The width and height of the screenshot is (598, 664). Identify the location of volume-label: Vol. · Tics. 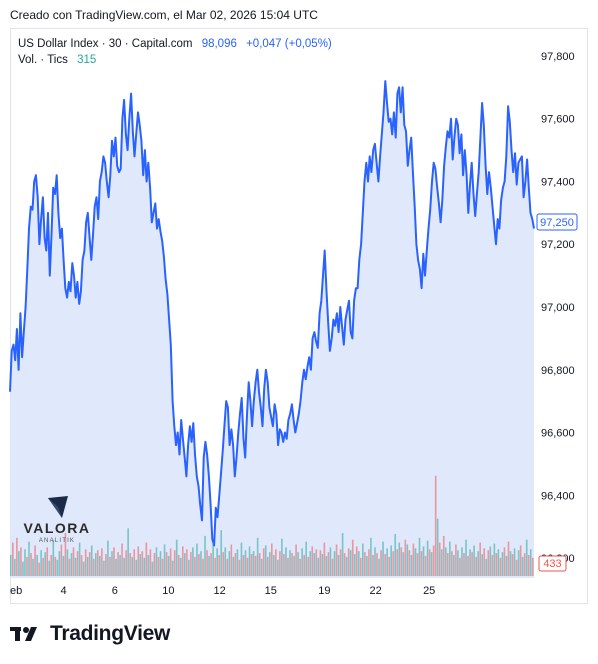
(43, 60).